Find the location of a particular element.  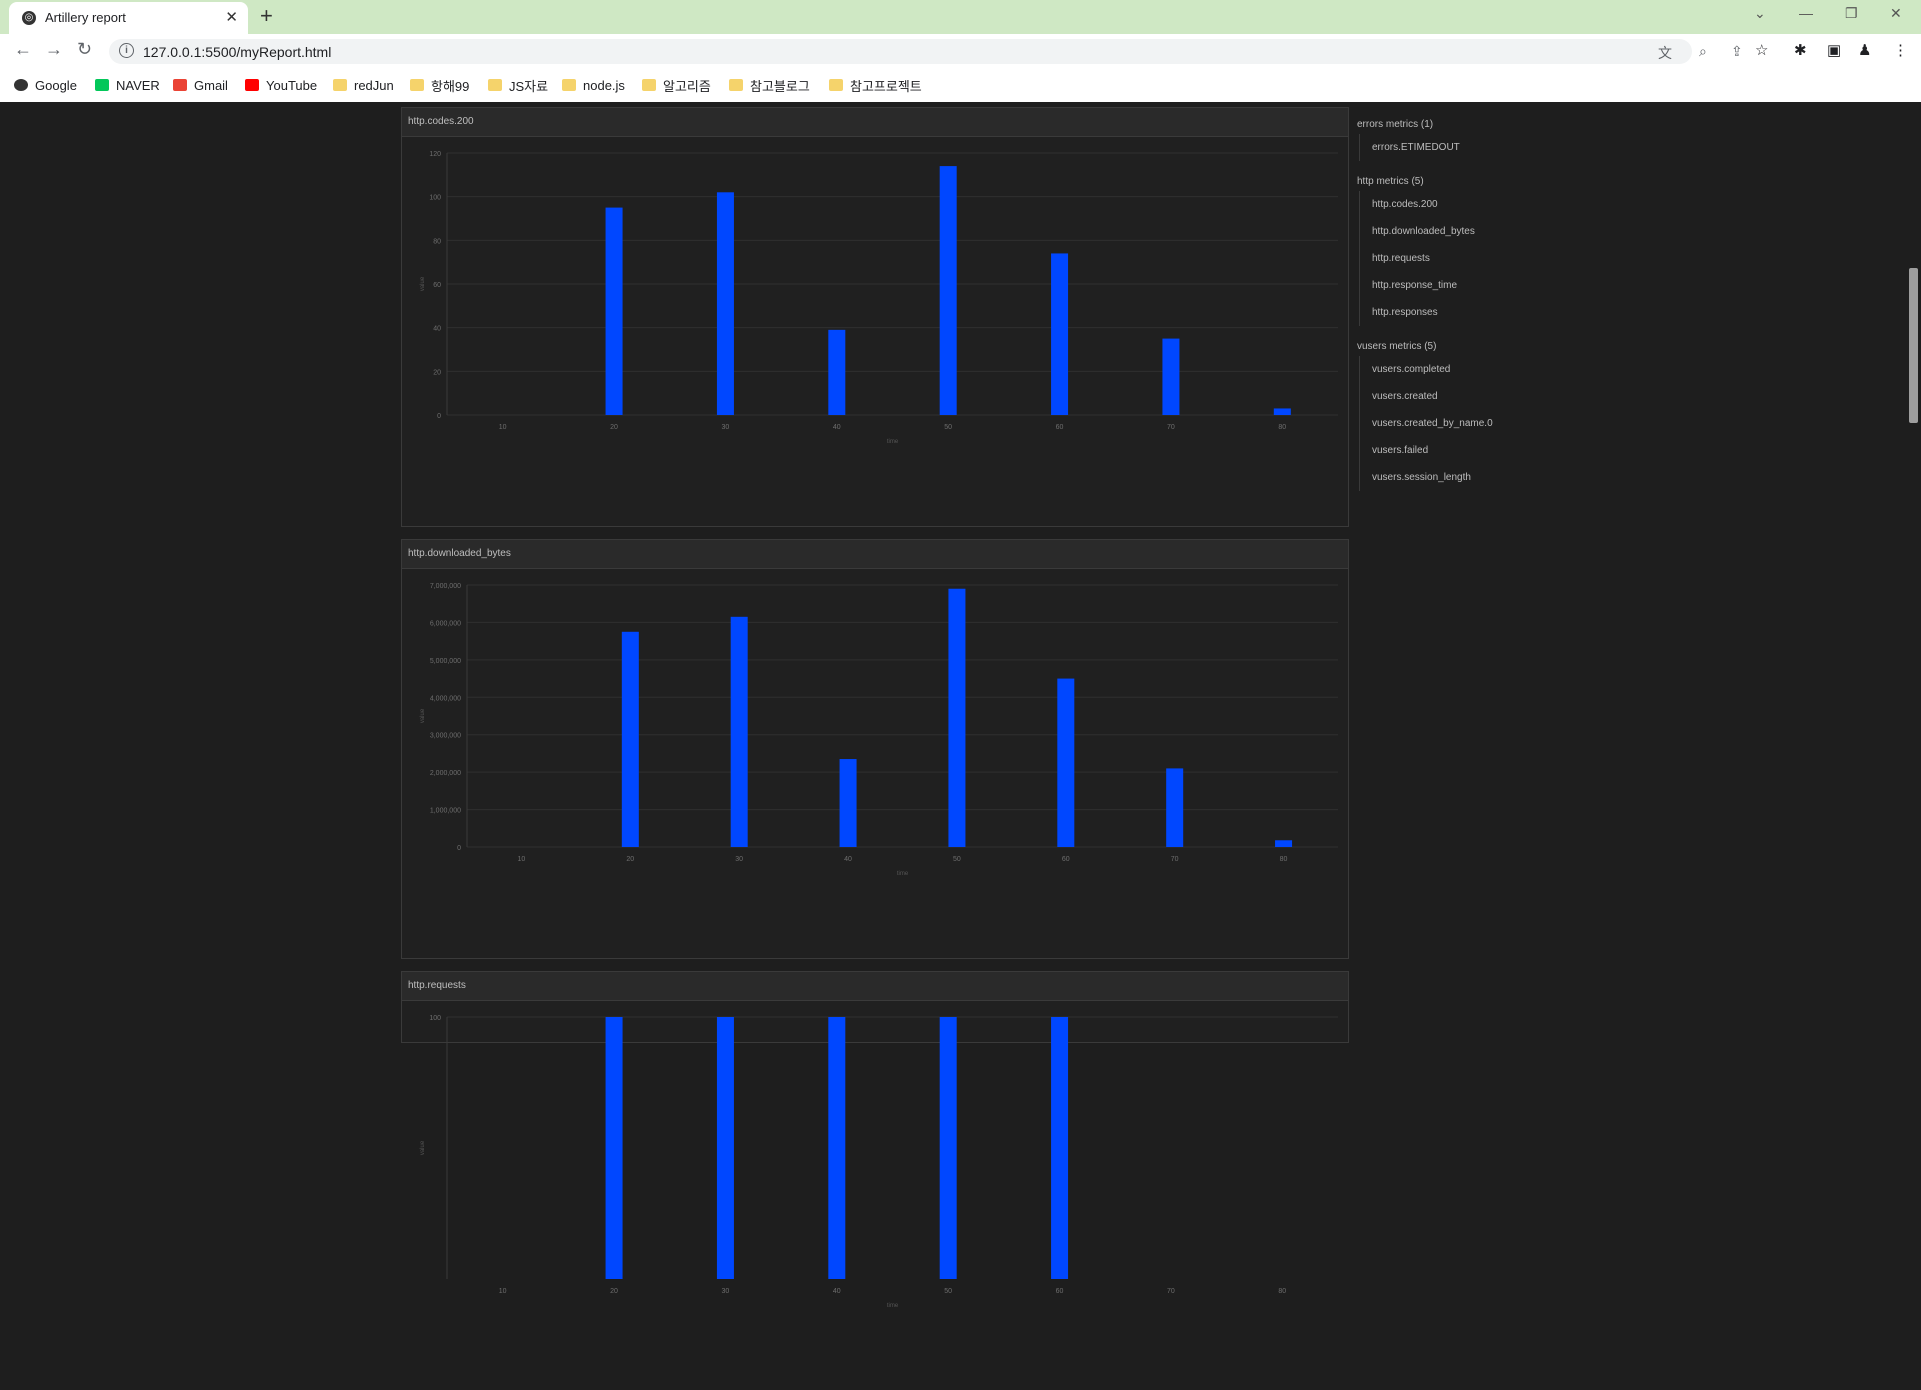

bookmark-blog: 참고블로그 is located at coordinates (769, 85).